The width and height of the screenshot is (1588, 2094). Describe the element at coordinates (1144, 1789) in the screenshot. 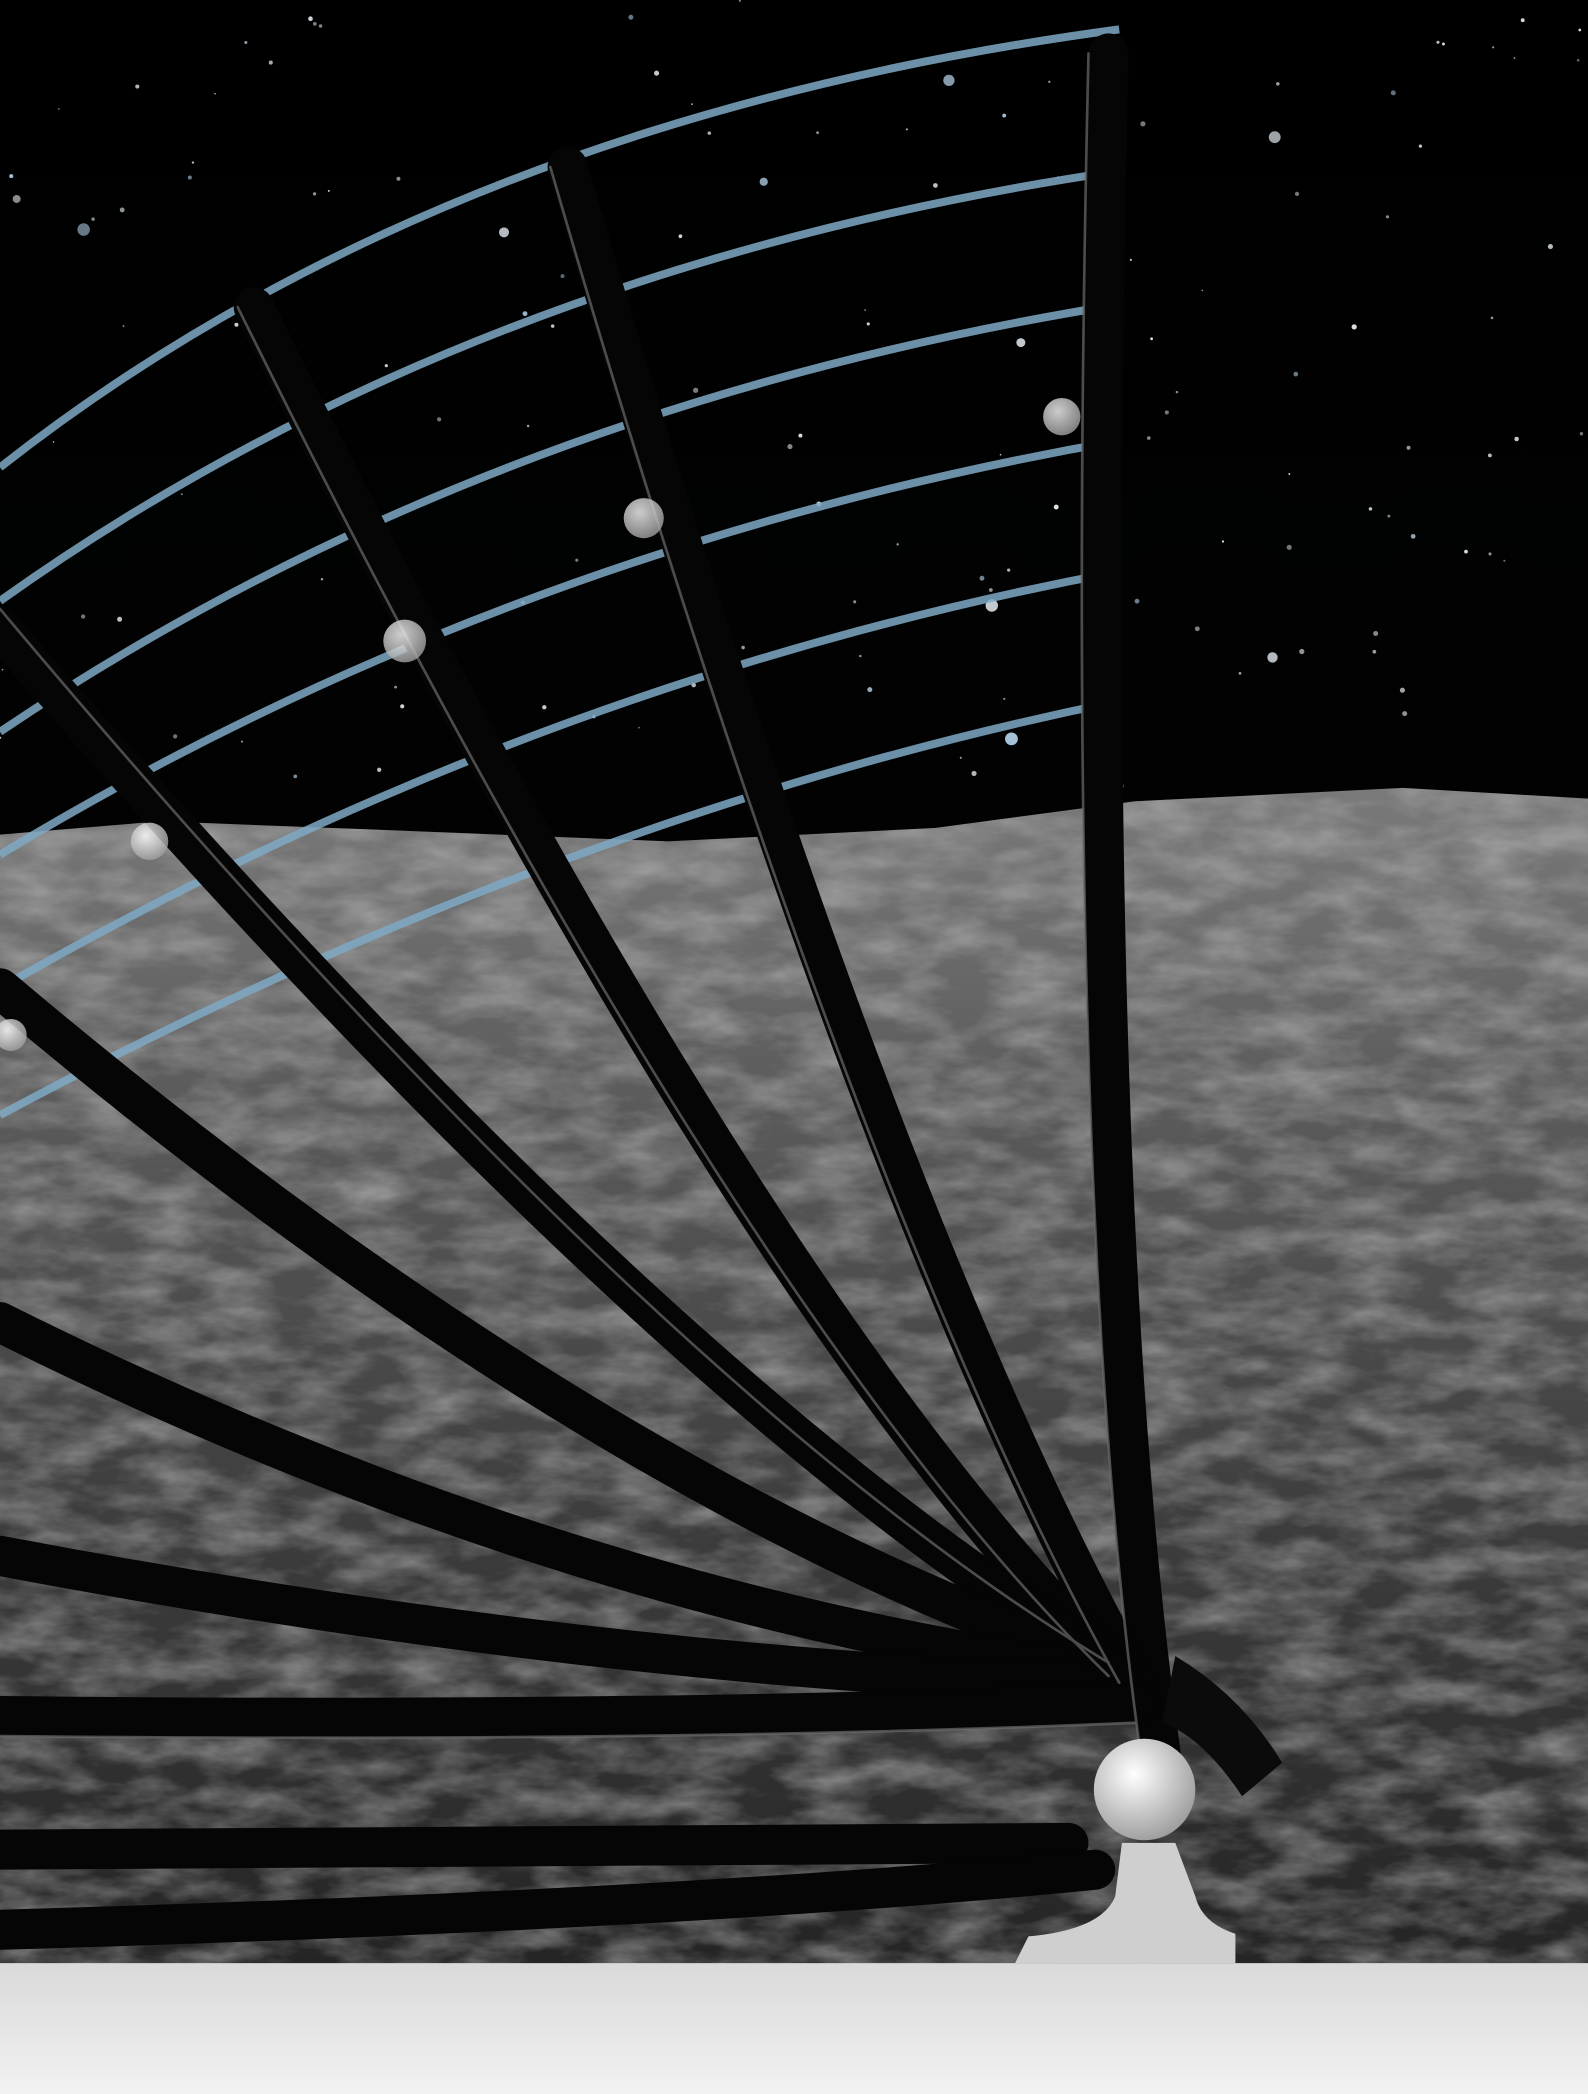

I see `pivot-ball` at that location.